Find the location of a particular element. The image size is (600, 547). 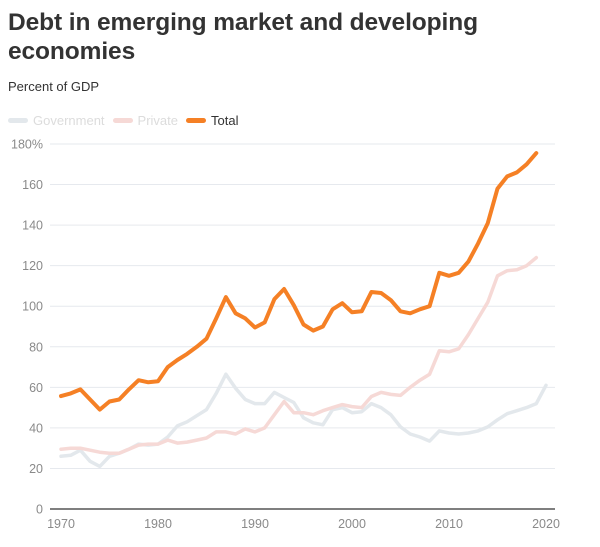

legend-swatch-total is located at coordinates (196, 120).